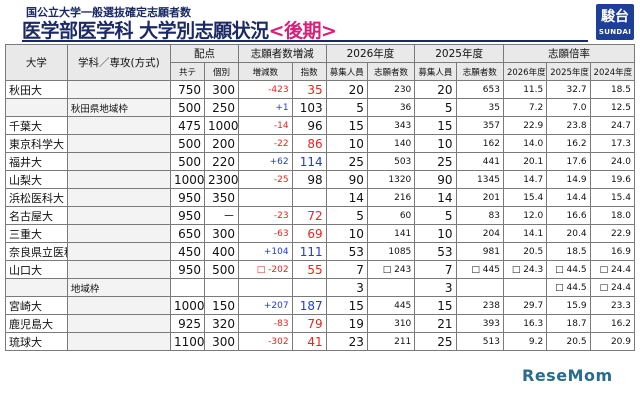 This screenshot has width=640, height=402. What do you see at coordinates (309, 341) in the screenshot?
I see `change-index-cell: 41` at bounding box center [309, 341].